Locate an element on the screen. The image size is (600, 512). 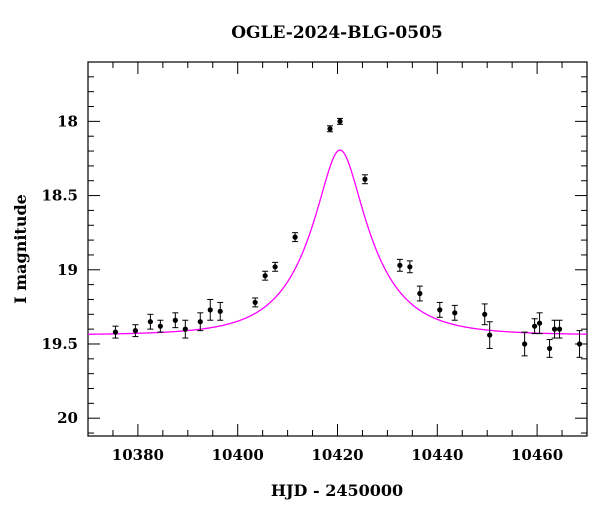
y-axis-label: I magnitude is located at coordinates (20, 249).